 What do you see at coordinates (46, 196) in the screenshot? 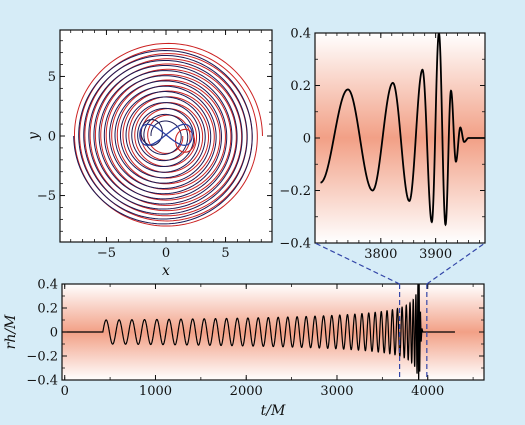
I see `orbit-ytick-label: −5` at bounding box center [46, 196].